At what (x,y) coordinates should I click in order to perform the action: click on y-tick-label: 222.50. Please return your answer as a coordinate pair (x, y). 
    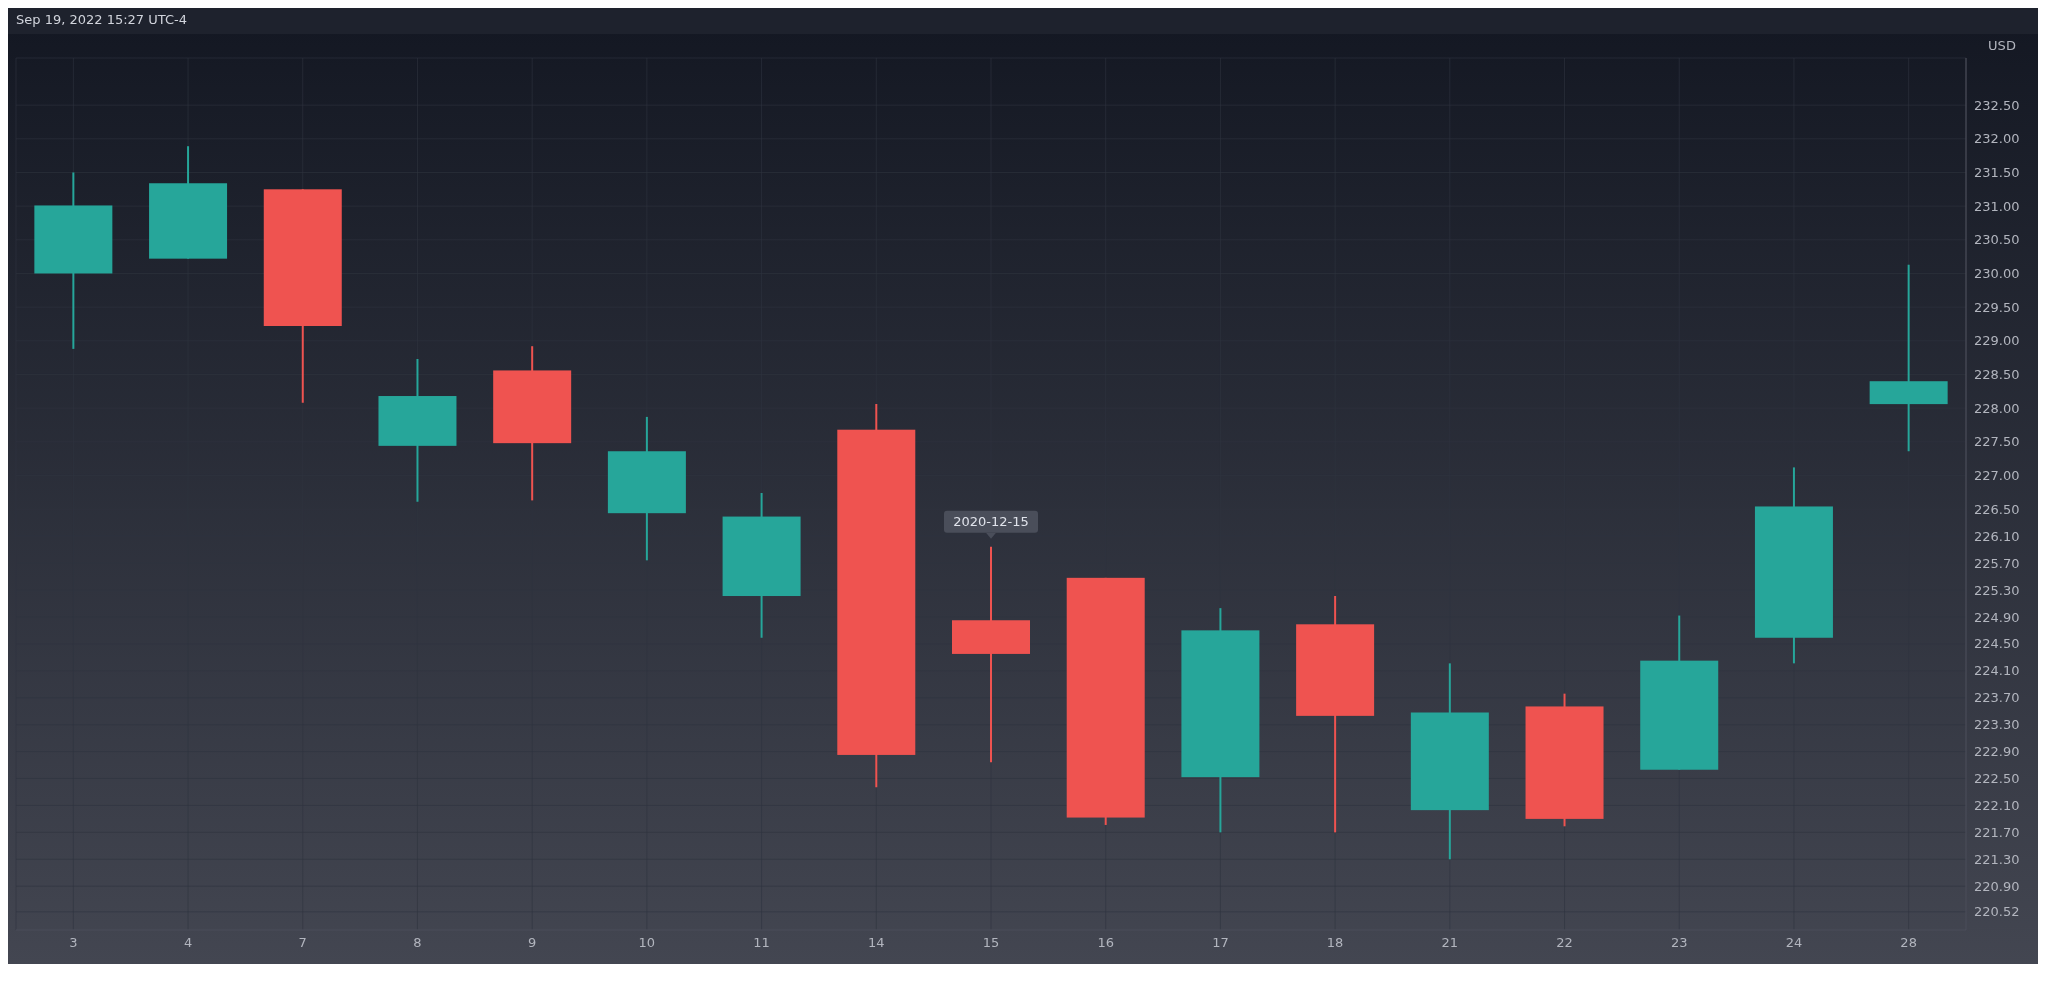
    Looking at the image, I should click on (1997, 779).